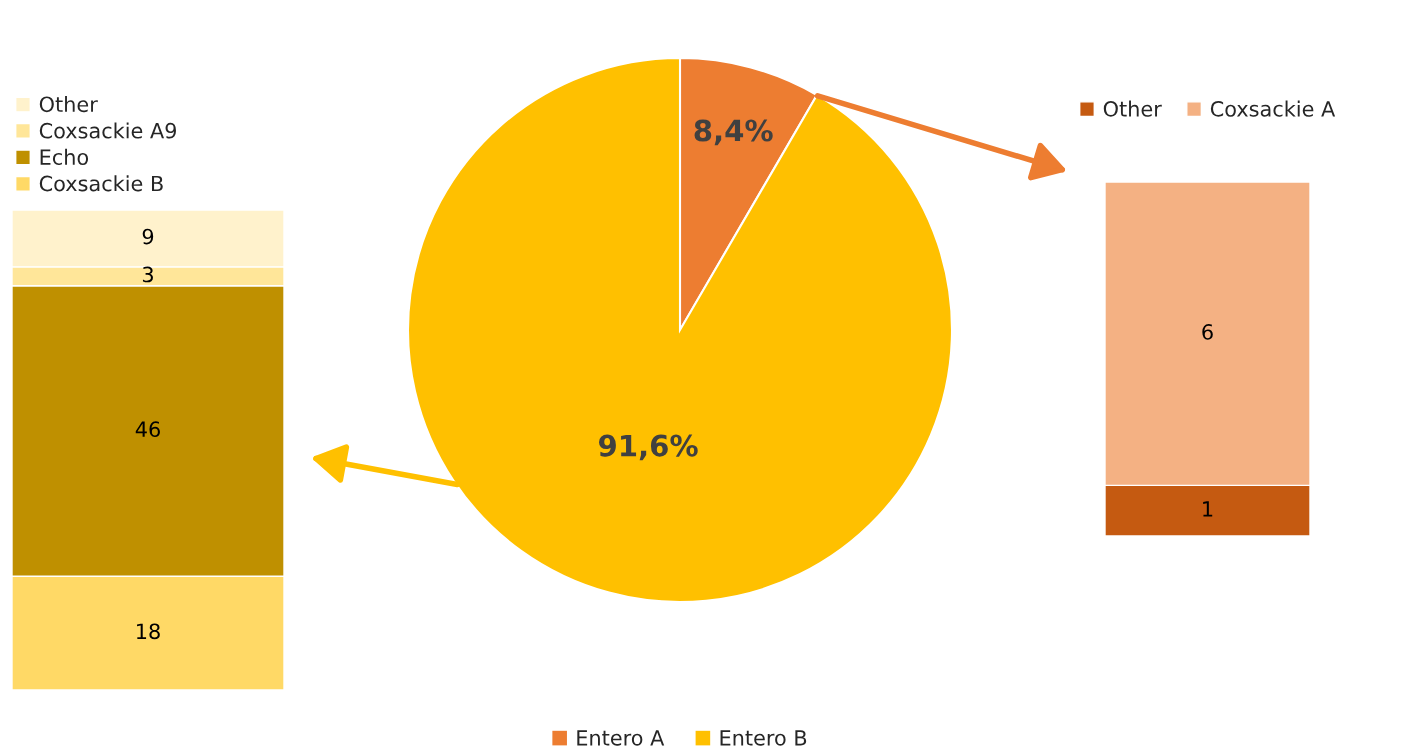  Describe the element at coordinates (64, 156) in the screenshot. I see `legend-label: Echo` at that location.